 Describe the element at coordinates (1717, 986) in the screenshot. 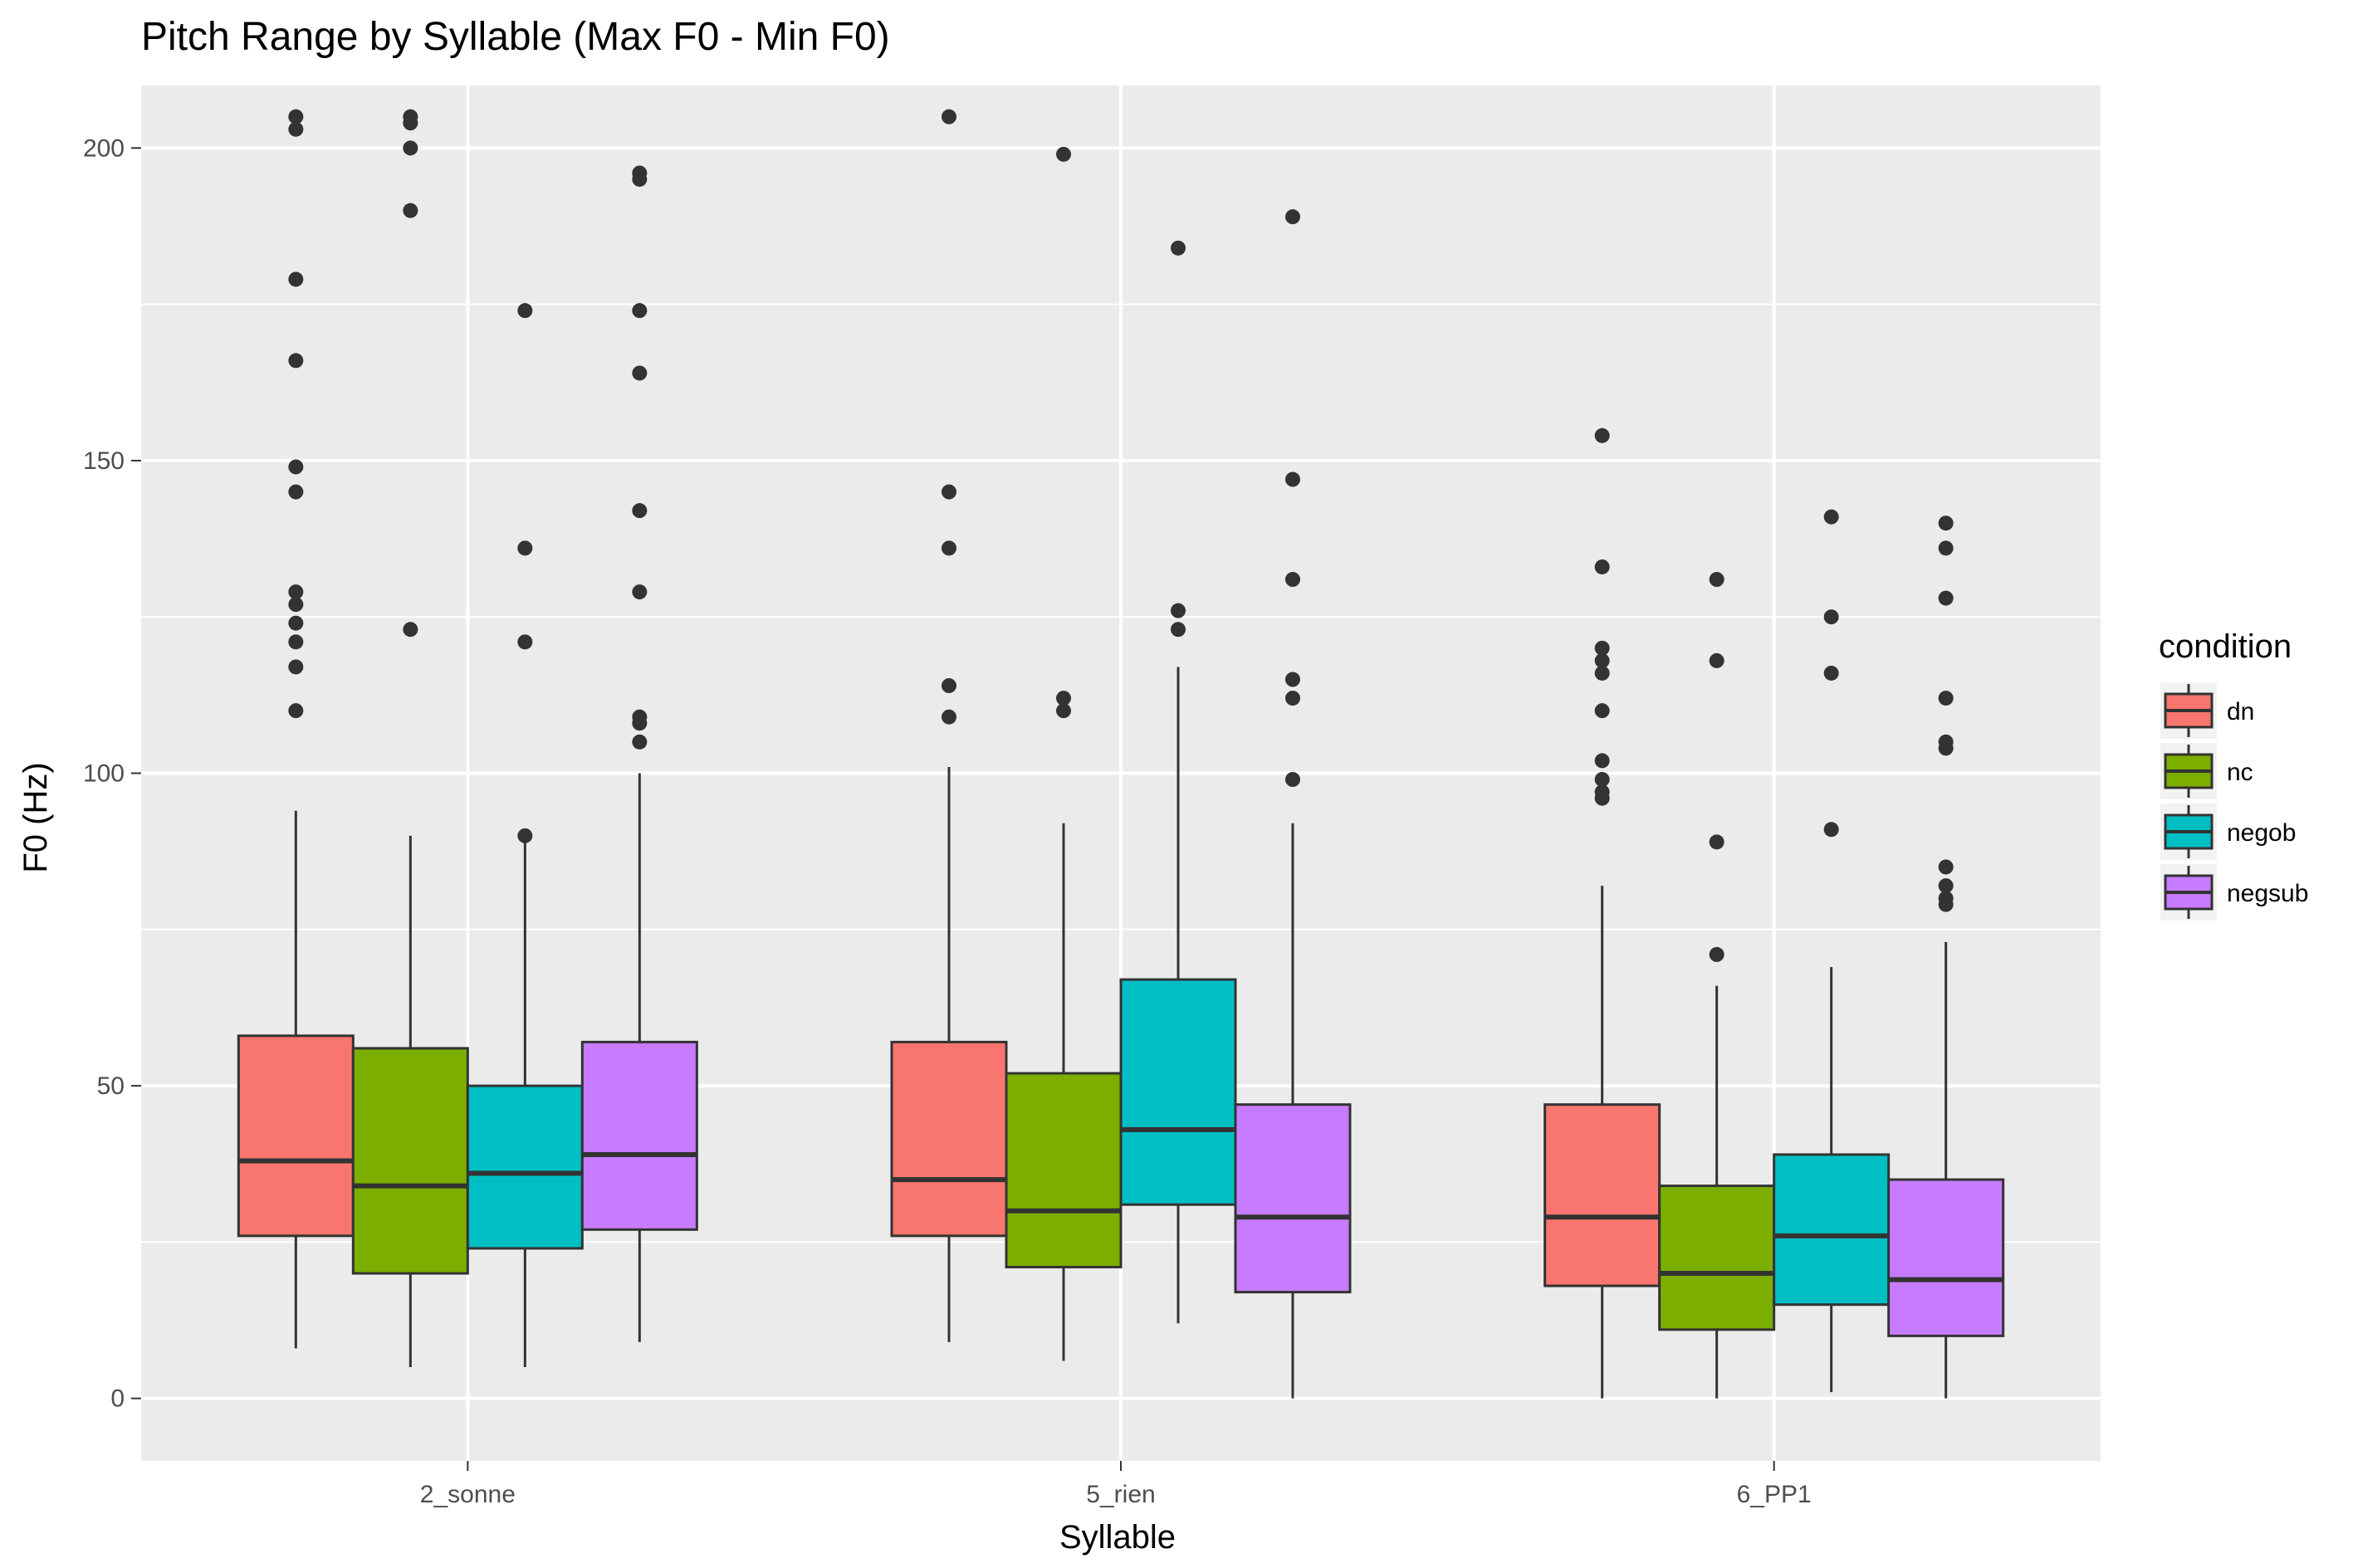

I see `box-nc-6_PP1` at that location.